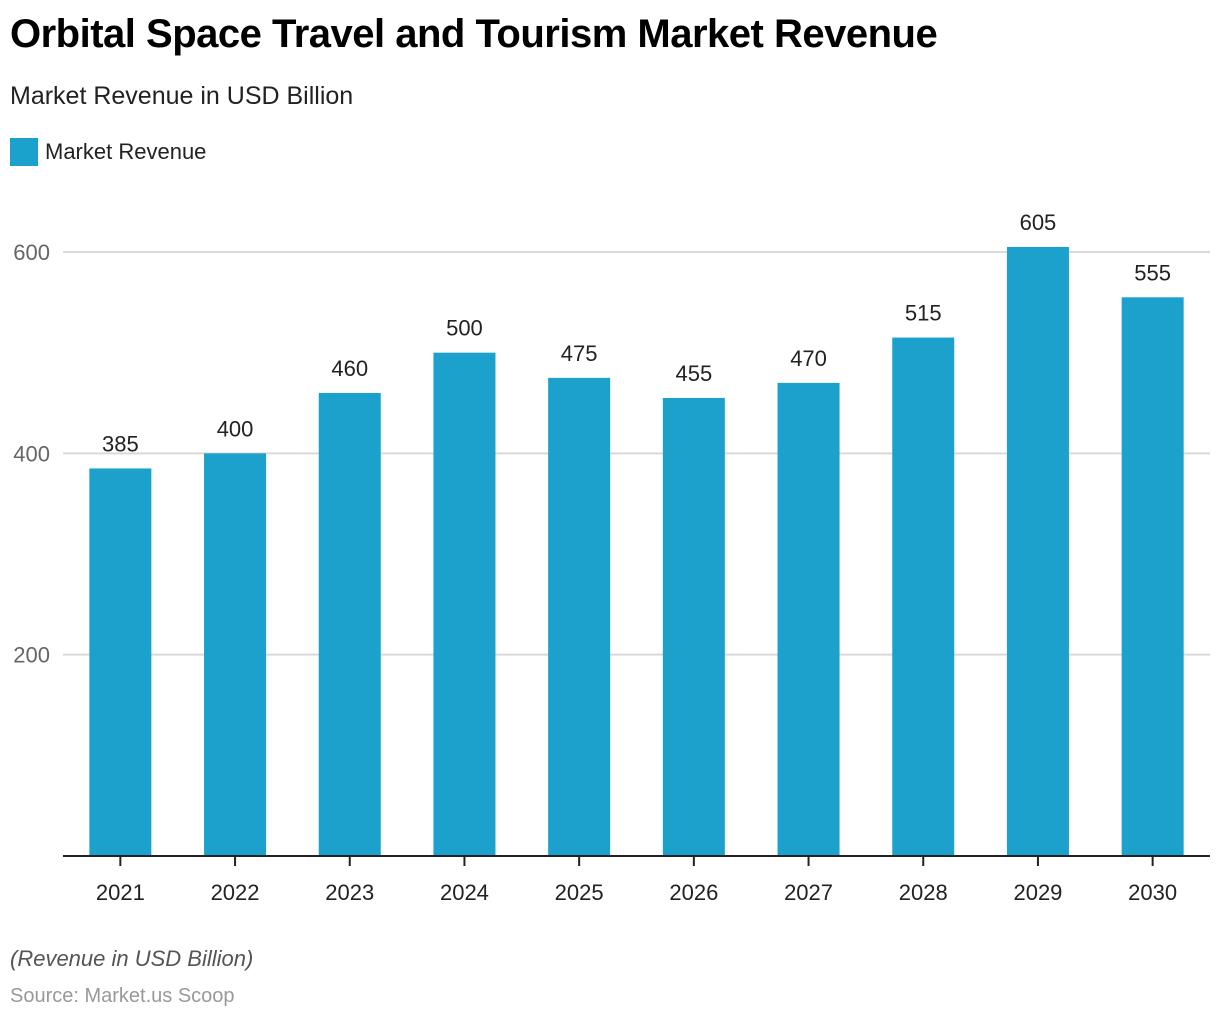  What do you see at coordinates (132, 958) in the screenshot?
I see `footnote: (Revenue in USD Billion)` at bounding box center [132, 958].